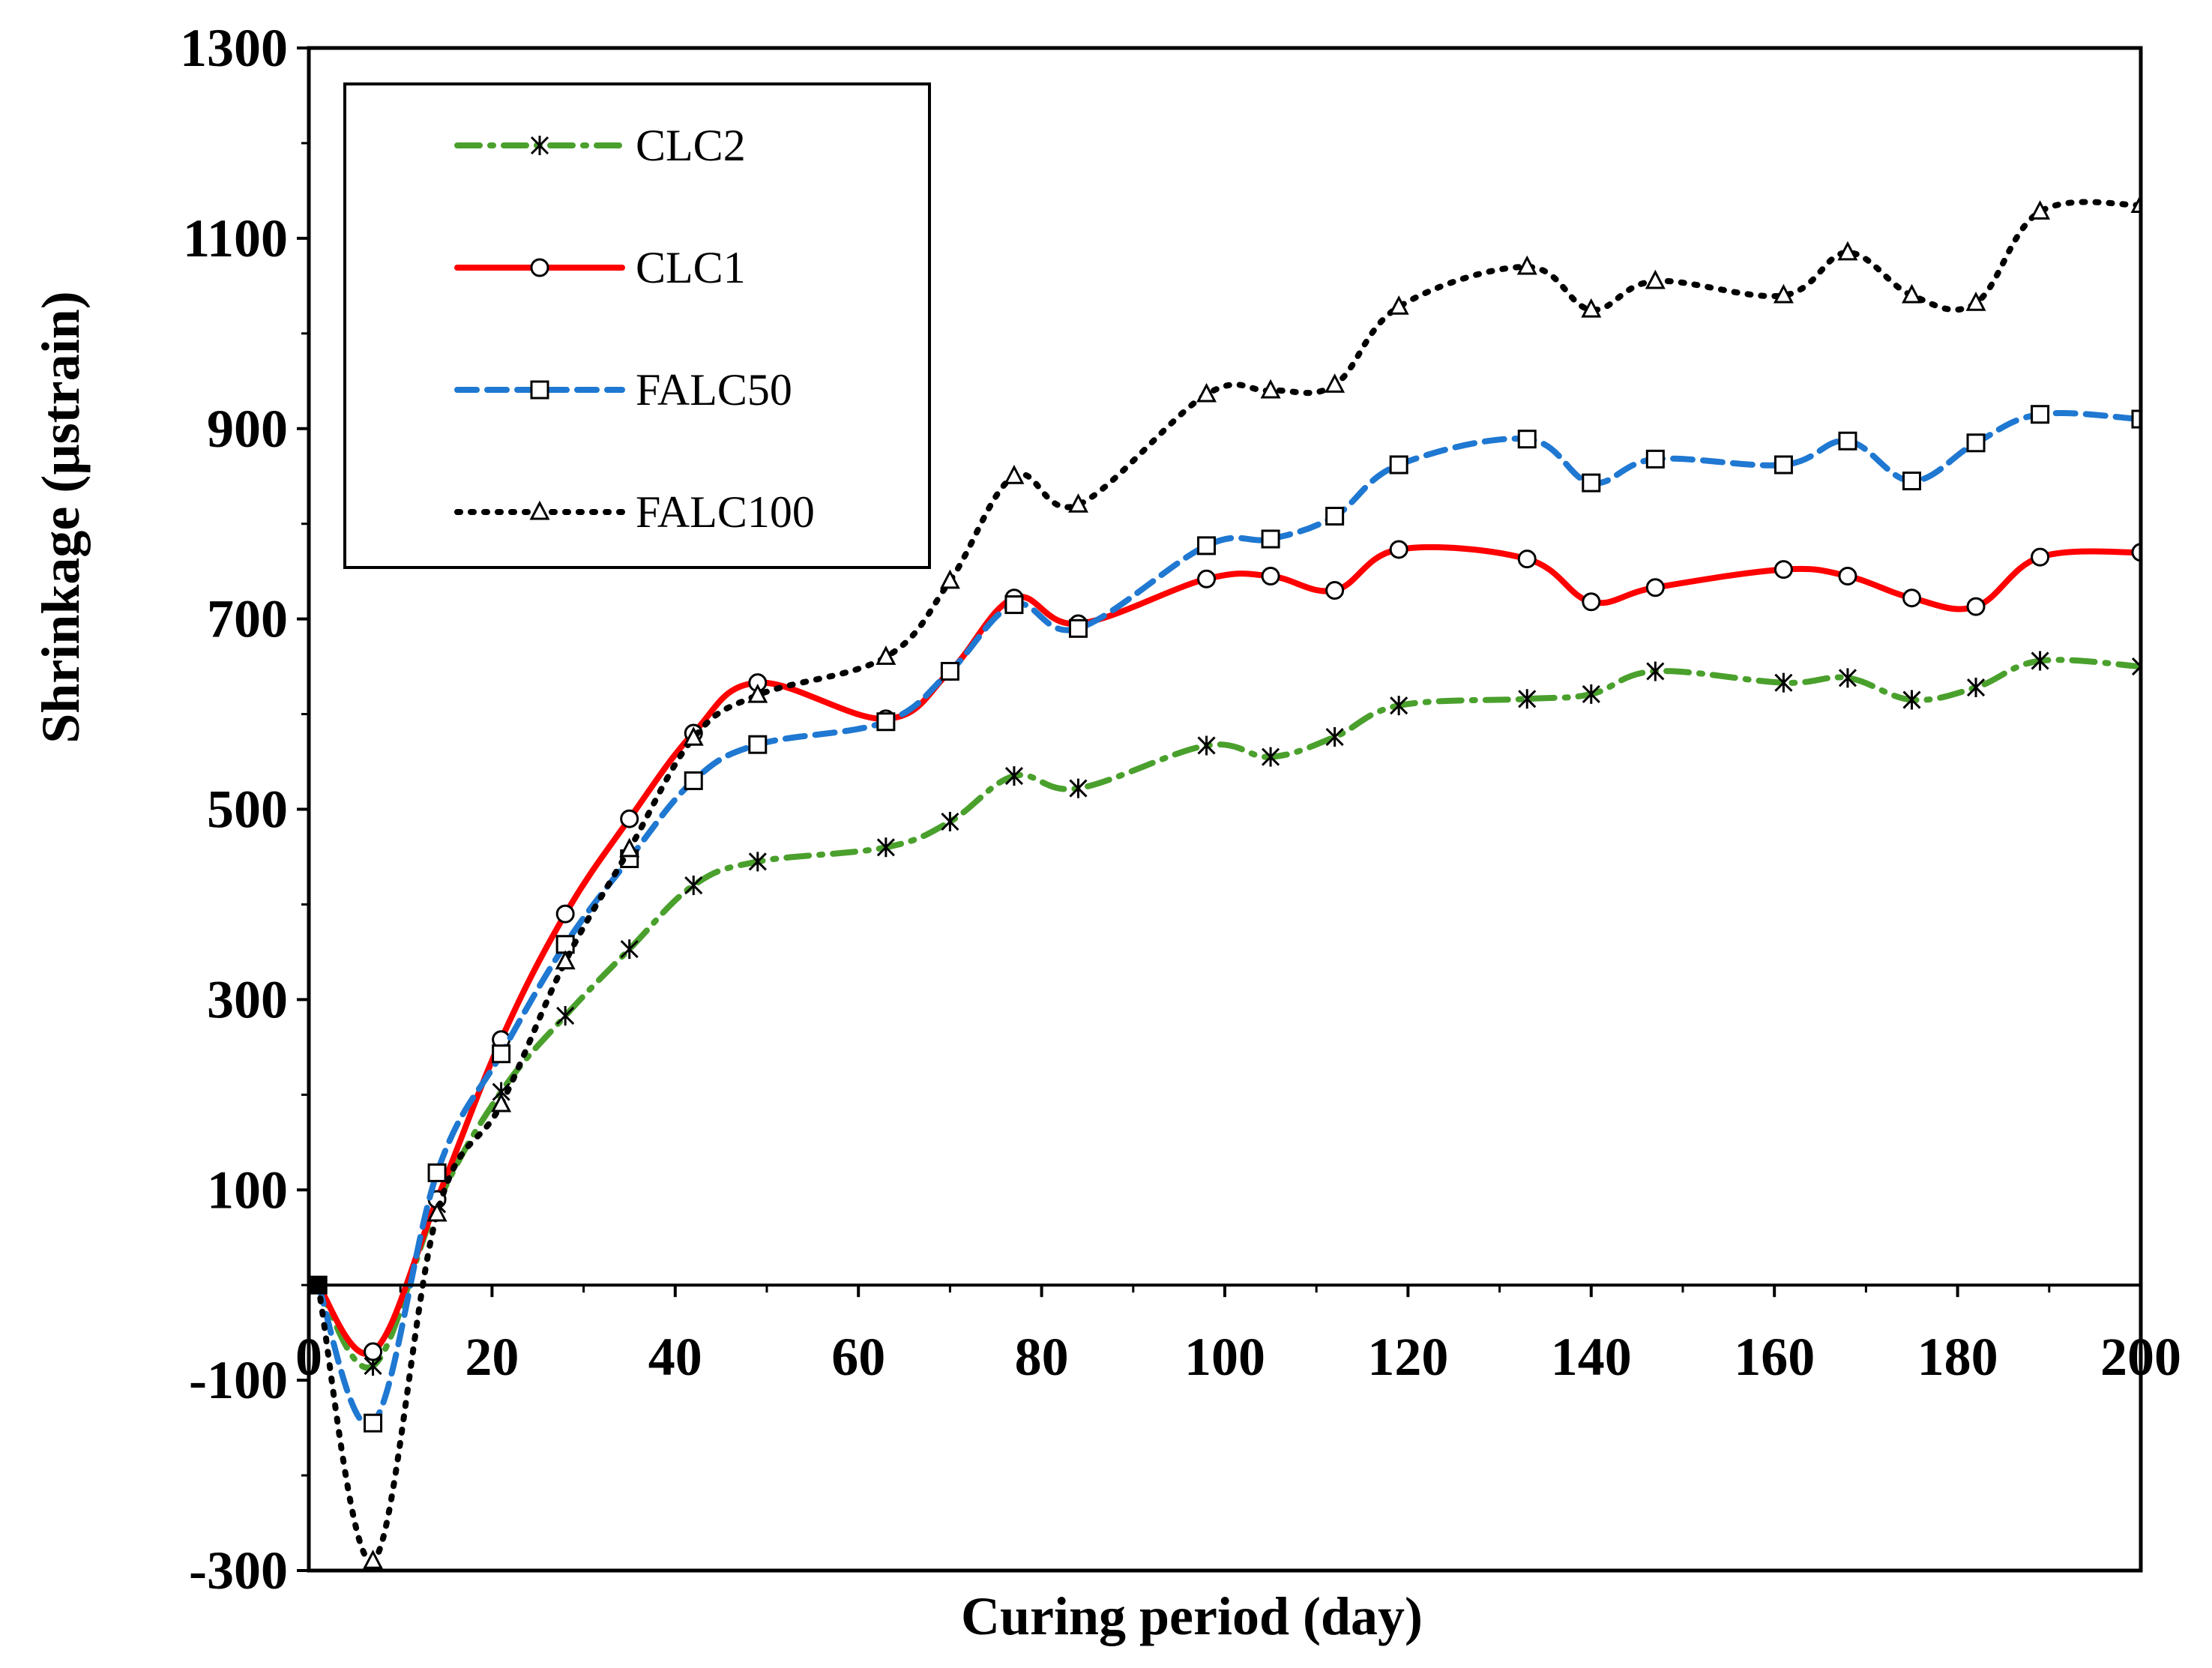 This screenshot has height=1668, width=2212. Describe the element at coordinates (600, 145) in the screenshot. I see `legend-item: CLC2` at that location.